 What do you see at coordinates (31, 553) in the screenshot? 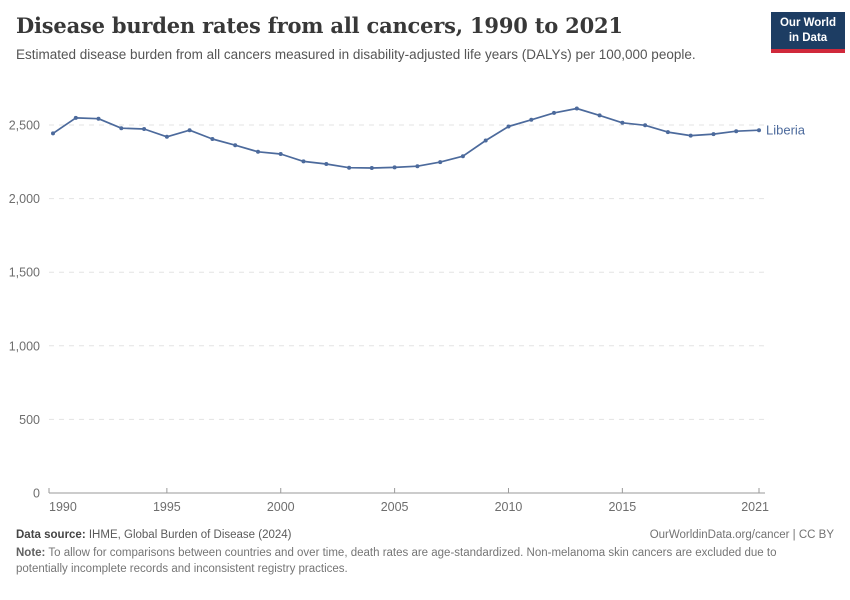
I see `footnote-label: Note:` at bounding box center [31, 553].